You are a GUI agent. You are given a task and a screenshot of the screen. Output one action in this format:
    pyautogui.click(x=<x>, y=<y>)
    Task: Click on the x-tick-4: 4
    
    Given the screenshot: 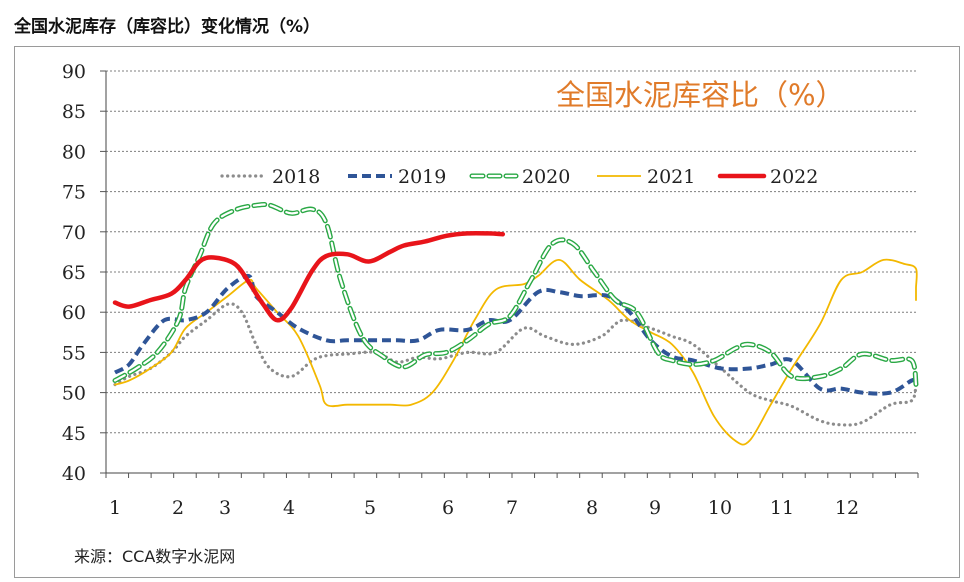 What is the action you would take?
    pyautogui.click(x=289, y=508)
    